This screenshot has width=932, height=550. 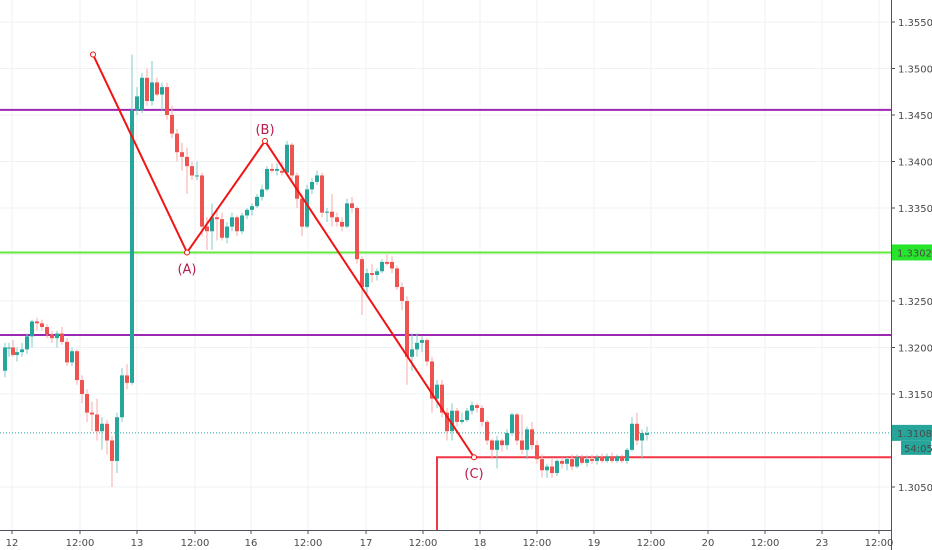 I want to click on price-tick-label: 1.31500, so click(x=915, y=395).